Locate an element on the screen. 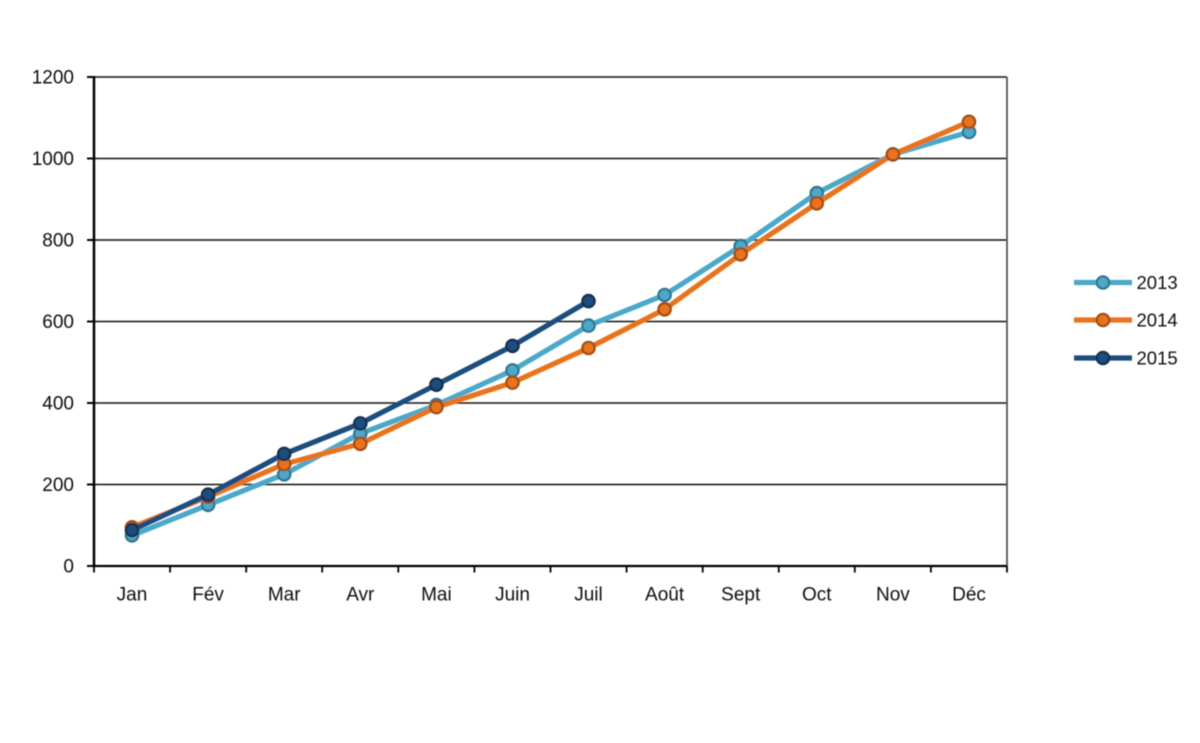 Image resolution: width=1200 pixels, height=743 pixels. svg-text: Sept is located at coordinates (741, 595).